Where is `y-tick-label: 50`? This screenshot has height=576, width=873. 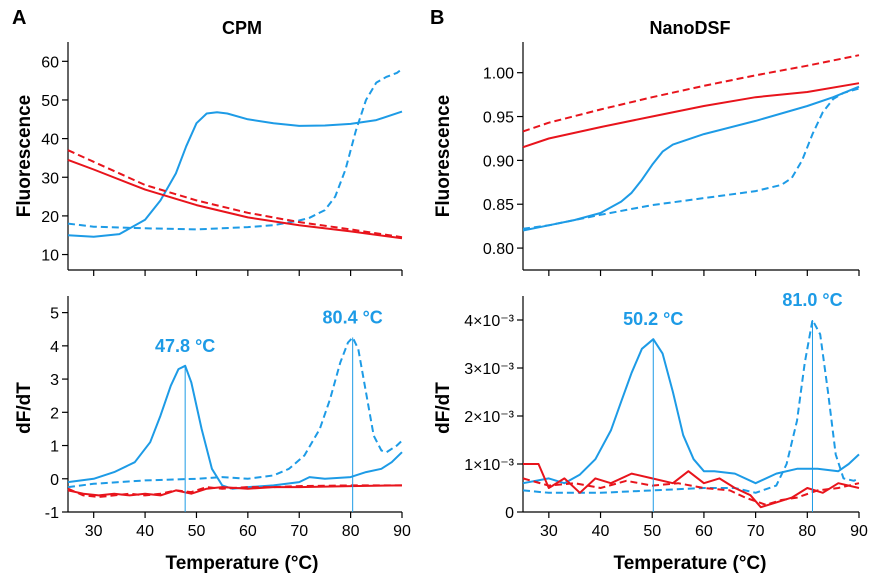 y-tick-label: 50 is located at coordinates (50, 101).